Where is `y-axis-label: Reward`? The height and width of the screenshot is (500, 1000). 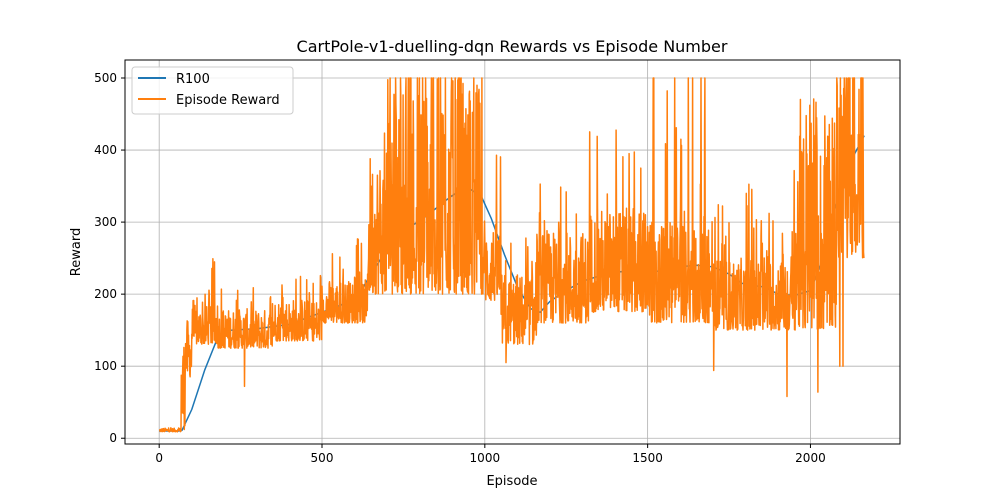 y-axis-label: Reward is located at coordinates (76, 252).